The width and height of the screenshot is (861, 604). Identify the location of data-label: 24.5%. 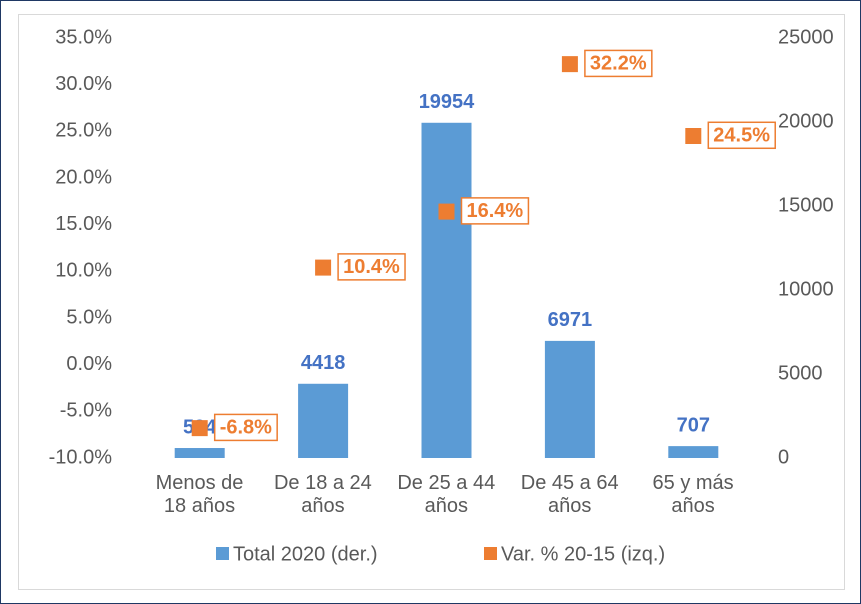
(741, 135).